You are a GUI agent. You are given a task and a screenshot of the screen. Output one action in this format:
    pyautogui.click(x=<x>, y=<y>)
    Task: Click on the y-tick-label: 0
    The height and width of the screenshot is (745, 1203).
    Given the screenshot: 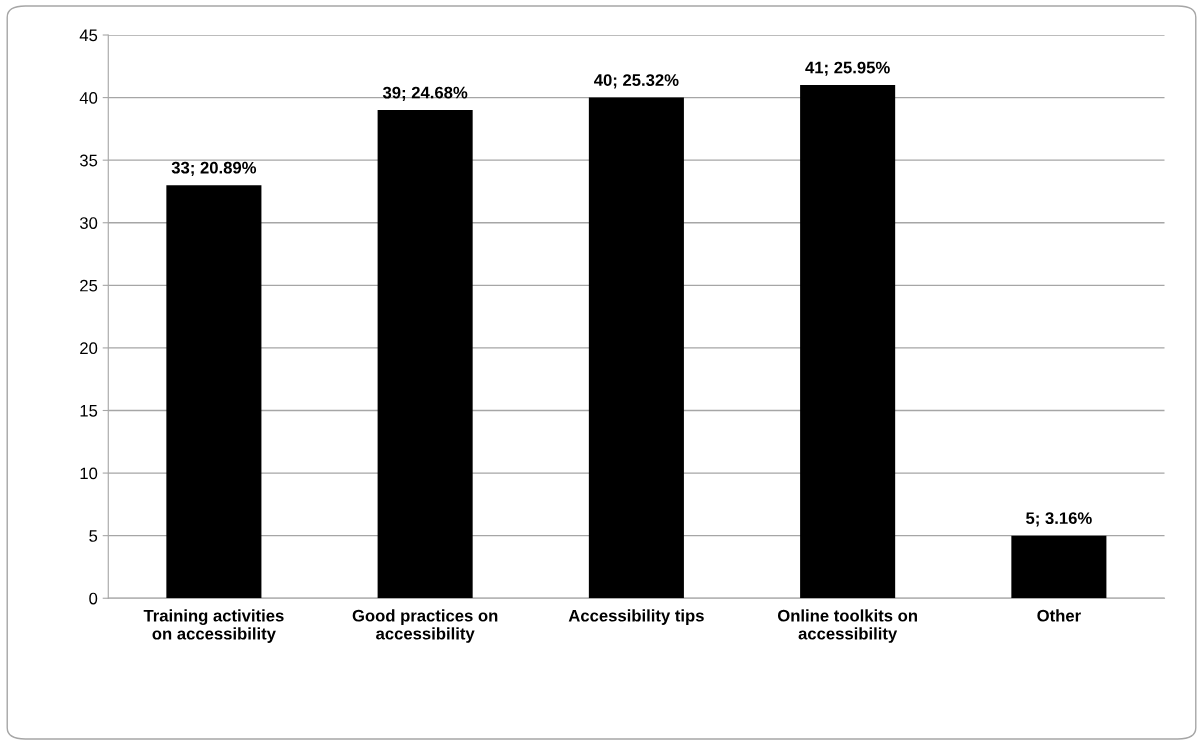 What is the action you would take?
    pyautogui.click(x=93, y=598)
    